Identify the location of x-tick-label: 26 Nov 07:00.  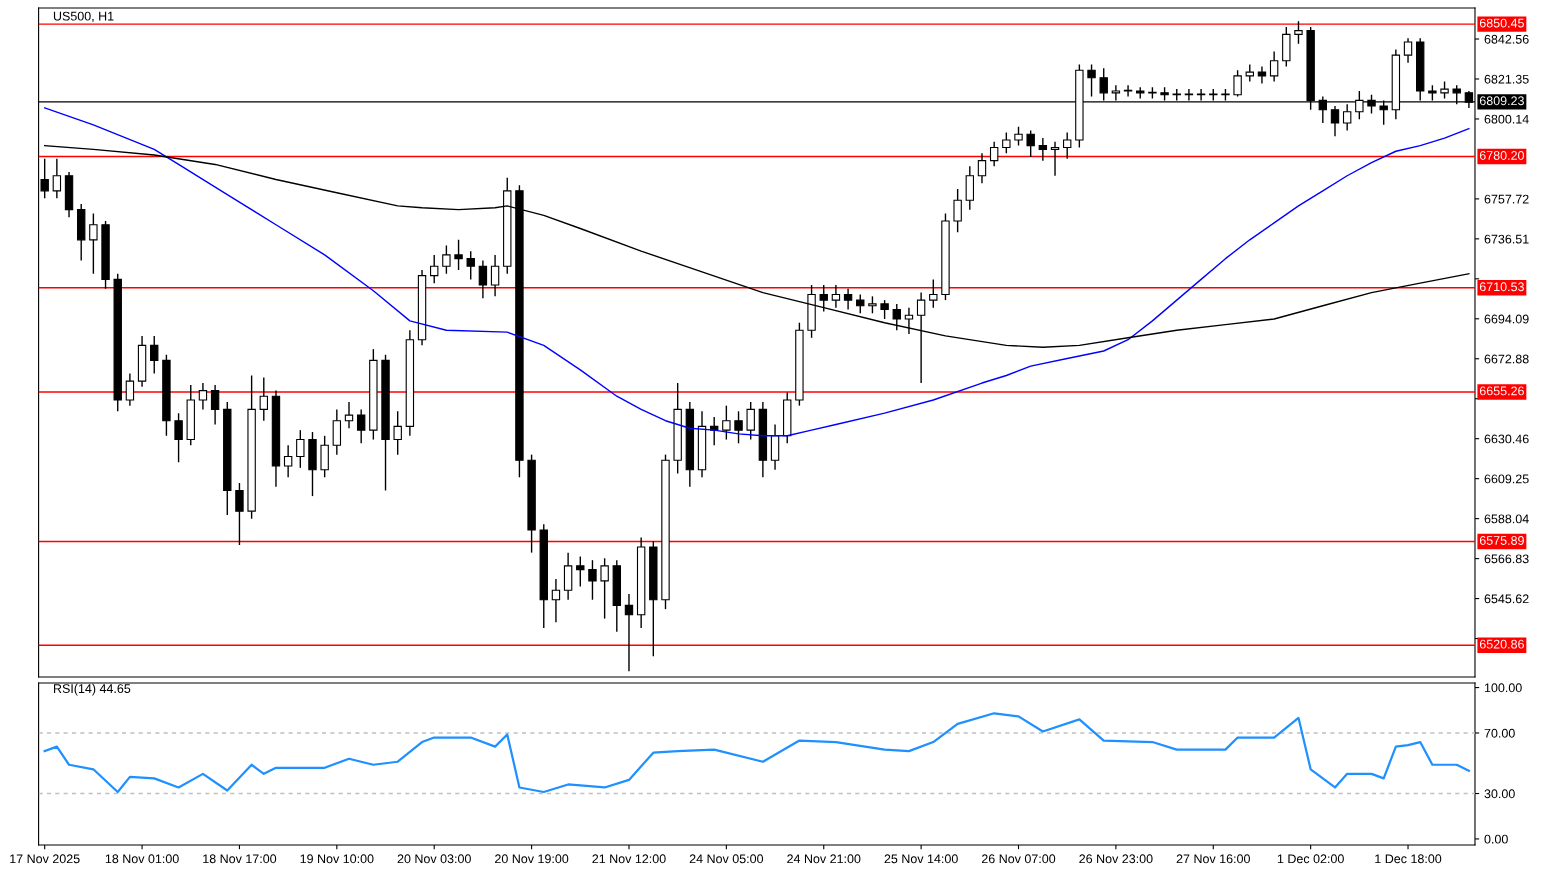
(1018, 859).